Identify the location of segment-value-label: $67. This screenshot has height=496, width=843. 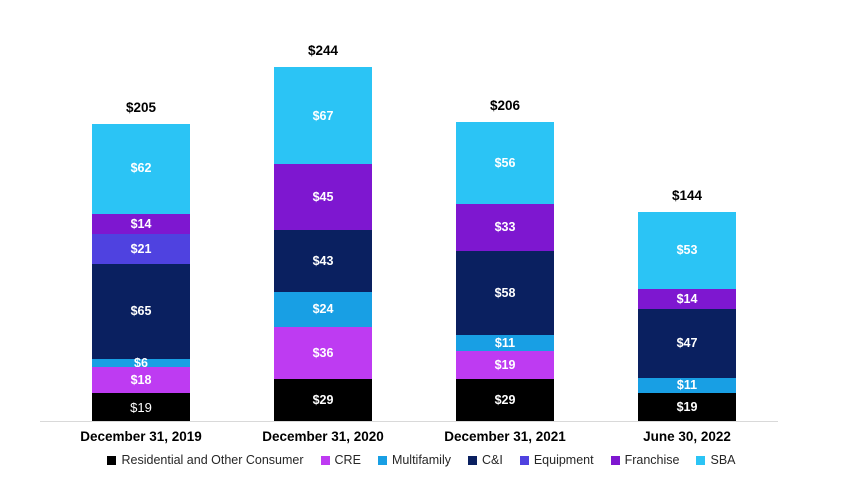
(323, 115).